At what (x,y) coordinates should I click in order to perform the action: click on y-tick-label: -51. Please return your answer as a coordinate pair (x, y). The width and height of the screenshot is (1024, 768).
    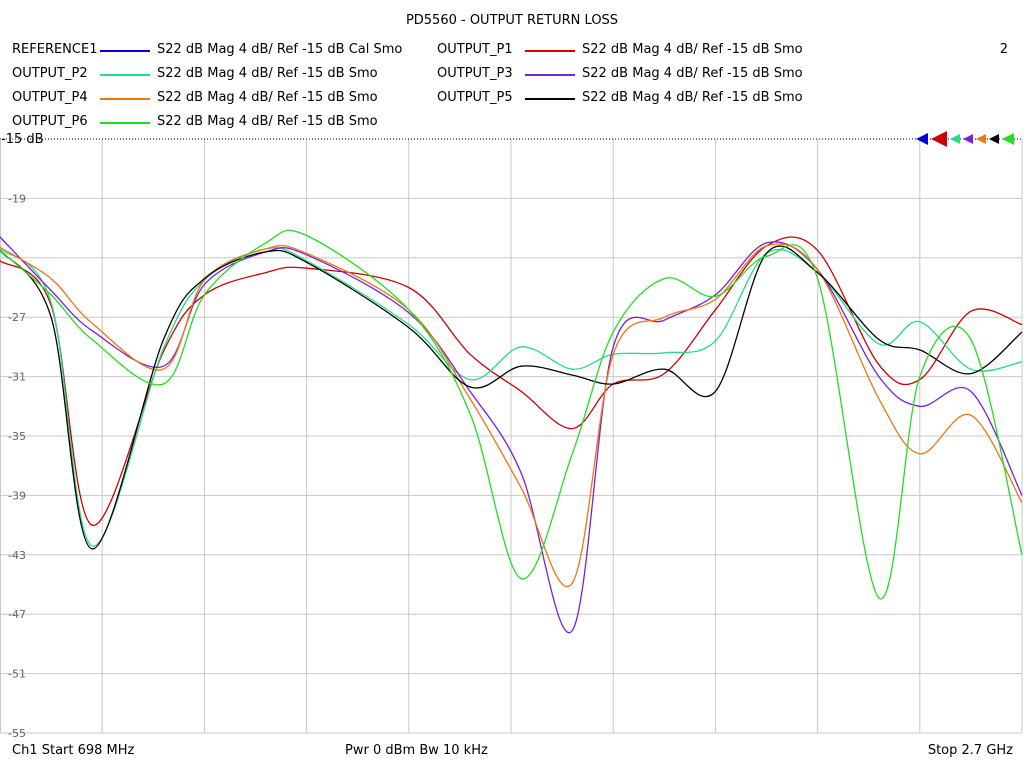
    Looking at the image, I should click on (17, 674).